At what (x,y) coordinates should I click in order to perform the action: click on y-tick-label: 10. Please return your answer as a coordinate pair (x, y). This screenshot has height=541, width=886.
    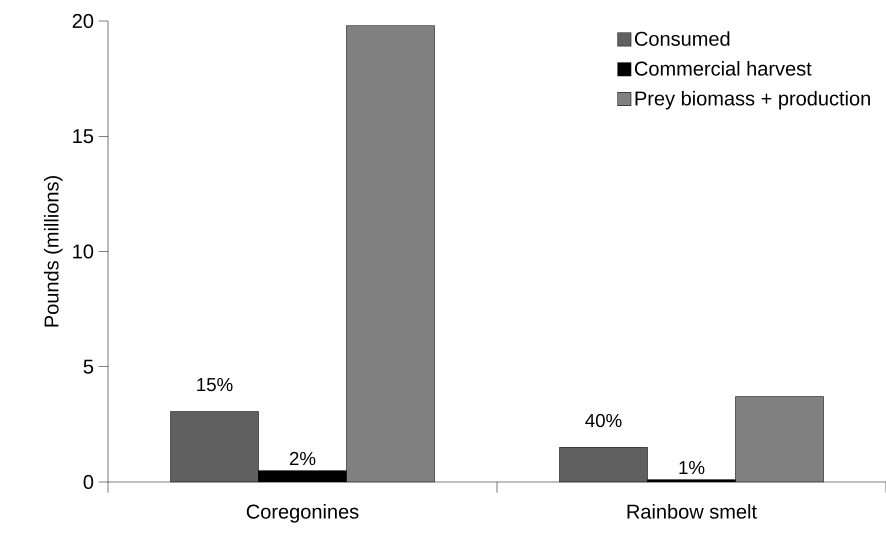
    Looking at the image, I should click on (83, 251).